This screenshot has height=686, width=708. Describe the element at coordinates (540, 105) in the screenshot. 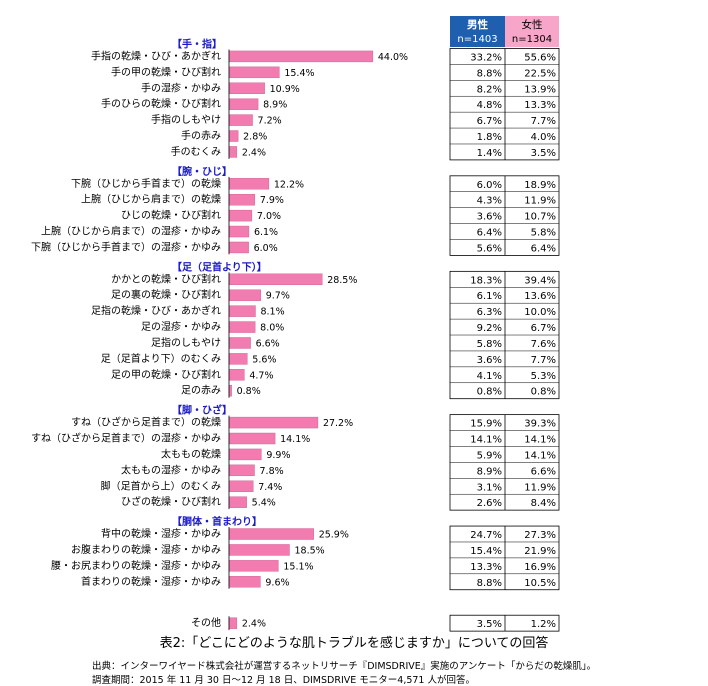

I see `female-value: 13.3%` at that location.